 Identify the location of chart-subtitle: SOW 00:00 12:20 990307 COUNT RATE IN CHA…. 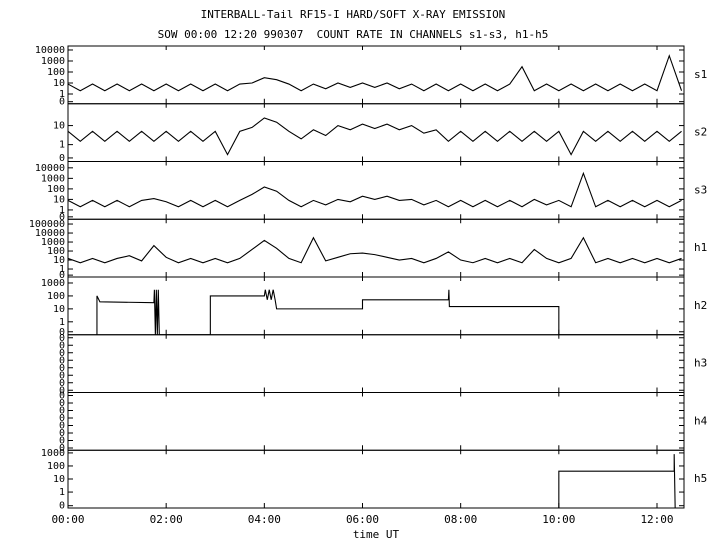
(353, 34).